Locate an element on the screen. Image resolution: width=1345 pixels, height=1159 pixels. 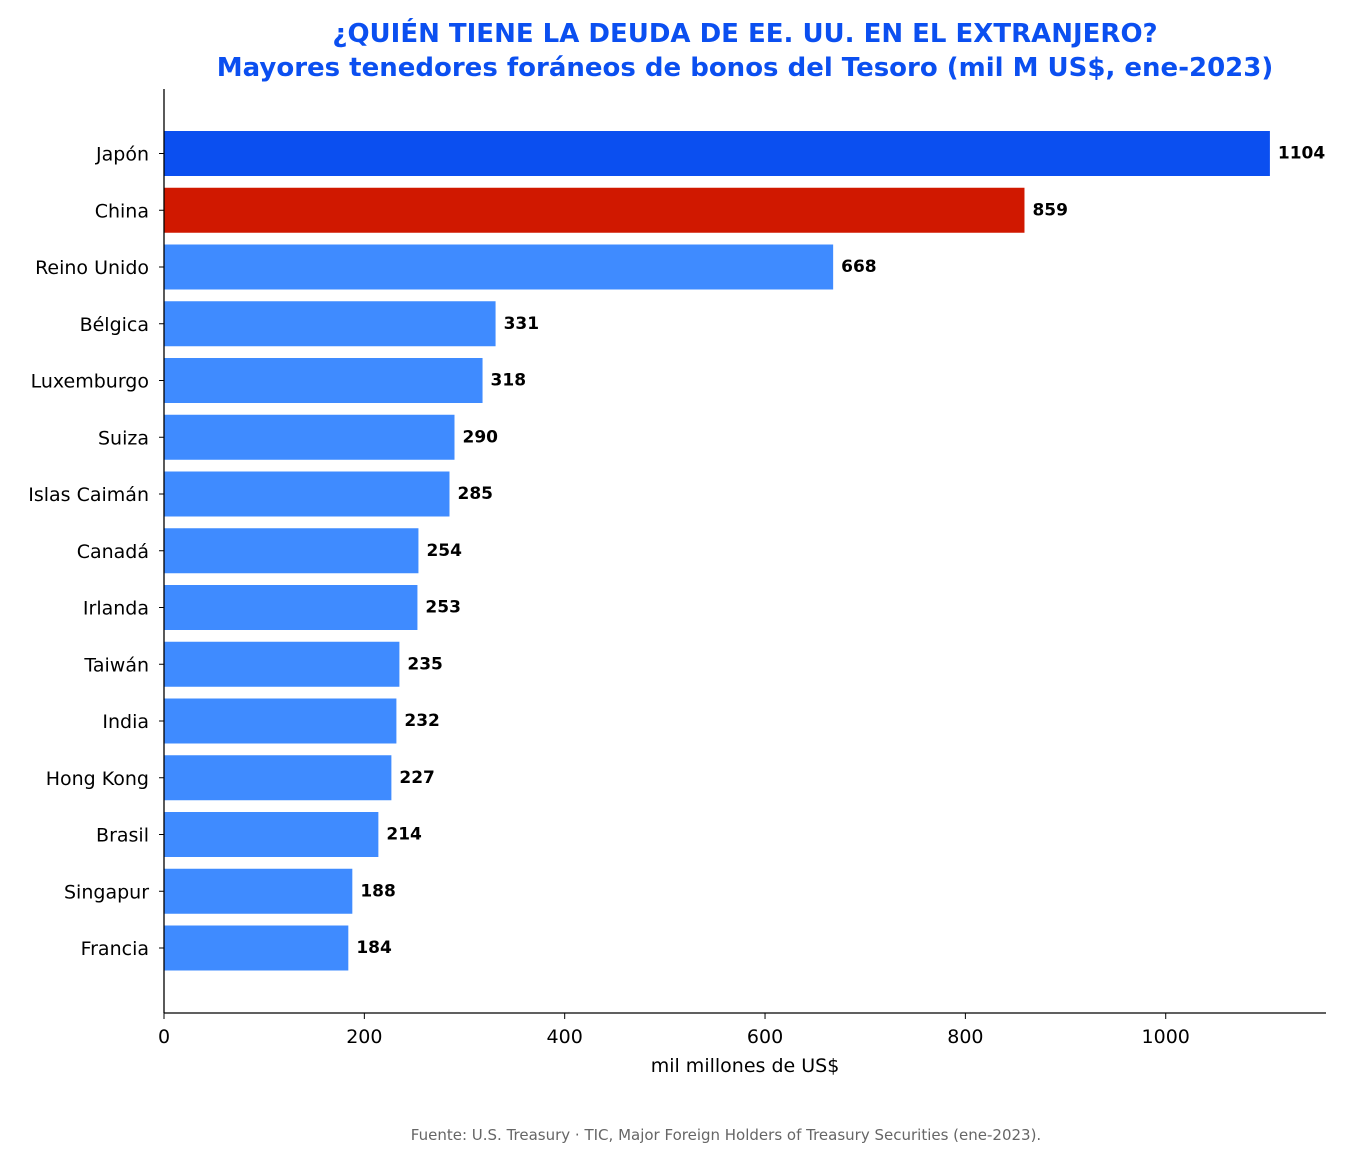
category-label-14: Singapur is located at coordinates (106, 892).